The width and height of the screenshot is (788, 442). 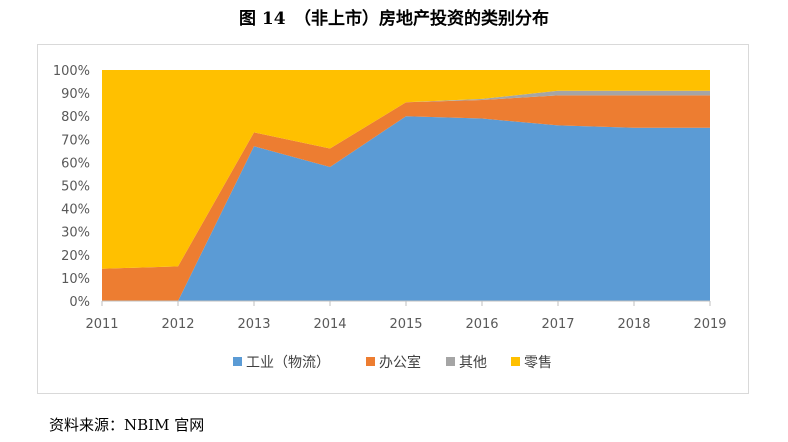 What do you see at coordinates (101, 324) in the screenshot?
I see `x-tick-label: 2011` at bounding box center [101, 324].